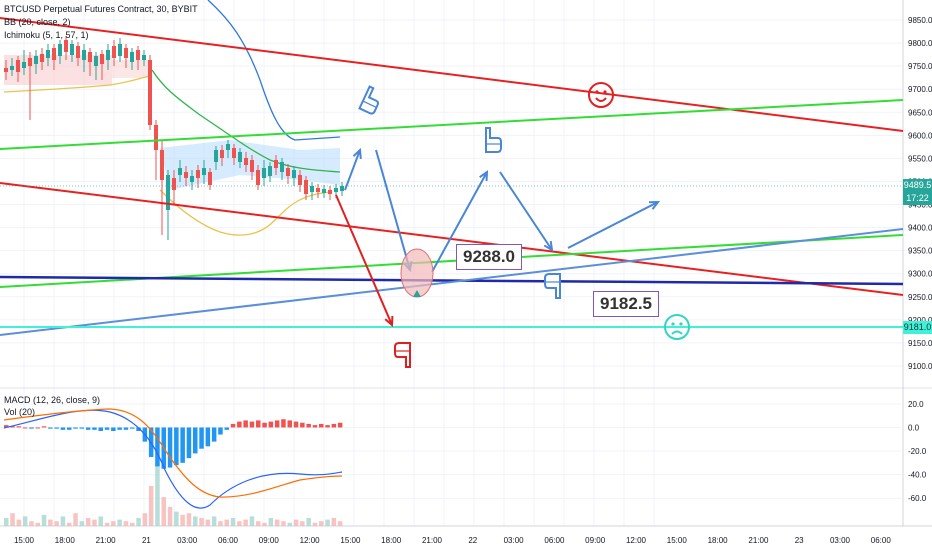 The width and height of the screenshot is (932, 550). What do you see at coordinates (681, 324) in the screenshot?
I see `sad-face-icon-eye` at bounding box center [681, 324].